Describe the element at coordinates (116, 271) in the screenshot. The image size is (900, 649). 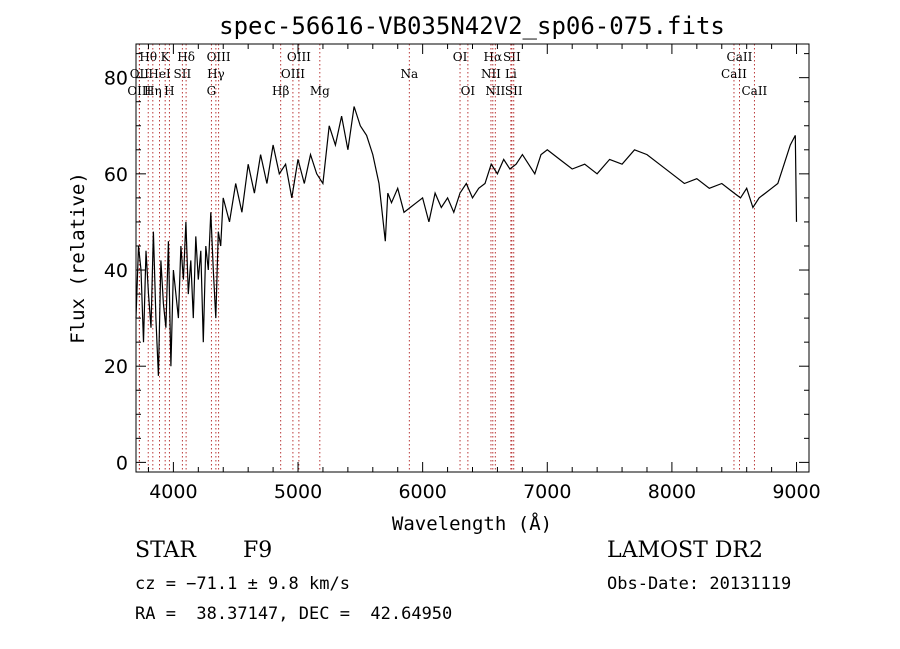
I see `y-tick-label: 40` at that location.